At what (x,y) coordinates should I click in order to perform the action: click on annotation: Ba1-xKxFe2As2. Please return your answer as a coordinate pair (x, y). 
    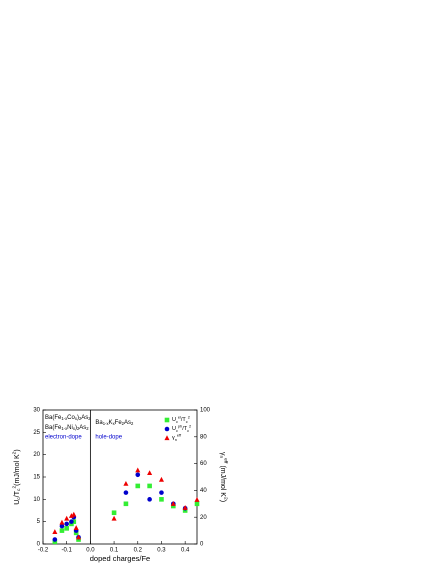
    Looking at the image, I should click on (114, 423).